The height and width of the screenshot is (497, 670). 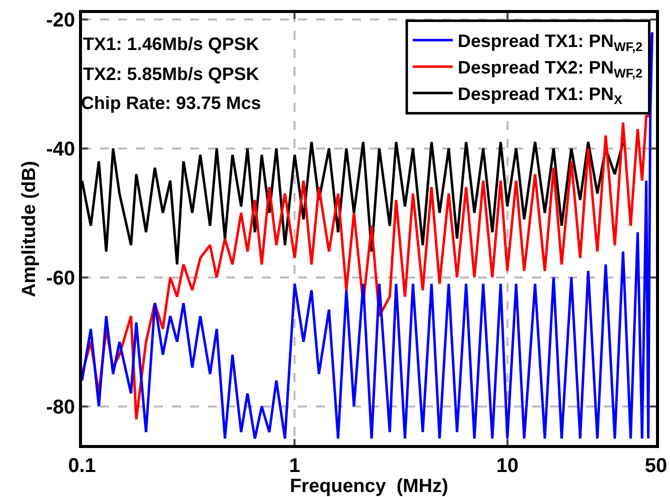 What do you see at coordinates (171, 44) in the screenshot?
I see `annotation: TX1: 1.46Mb/s QPSK` at bounding box center [171, 44].